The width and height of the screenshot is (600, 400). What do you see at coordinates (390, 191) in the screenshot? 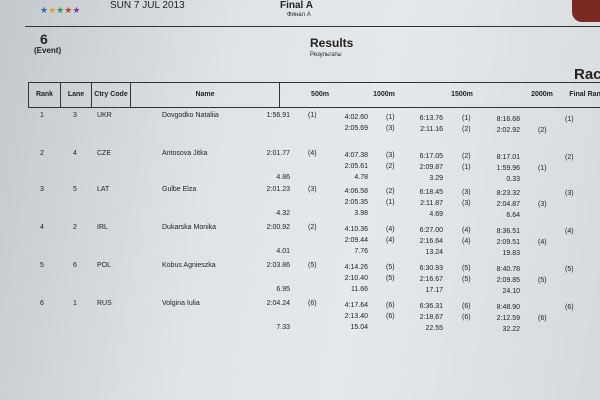
I see `cell-r1000: (2)` at bounding box center [390, 191].